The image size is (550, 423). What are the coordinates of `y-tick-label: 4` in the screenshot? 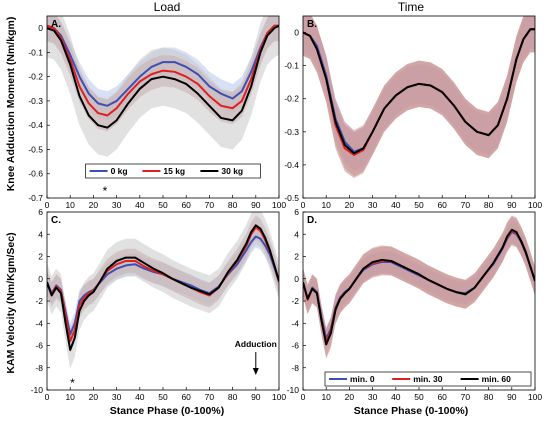 It's located at (296, 234).